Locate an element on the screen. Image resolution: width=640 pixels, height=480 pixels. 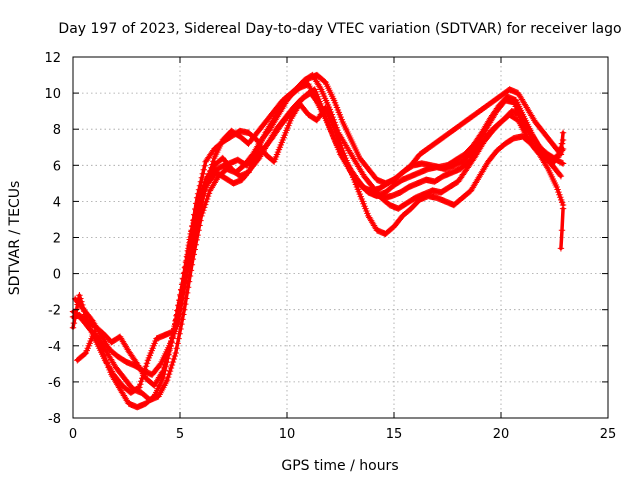
x-tick-label: 0 is located at coordinates (73, 434).